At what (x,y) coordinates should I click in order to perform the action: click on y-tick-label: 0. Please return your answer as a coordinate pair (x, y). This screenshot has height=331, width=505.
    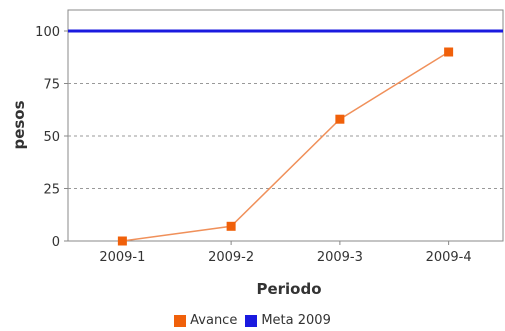
    Looking at the image, I should click on (56, 242).